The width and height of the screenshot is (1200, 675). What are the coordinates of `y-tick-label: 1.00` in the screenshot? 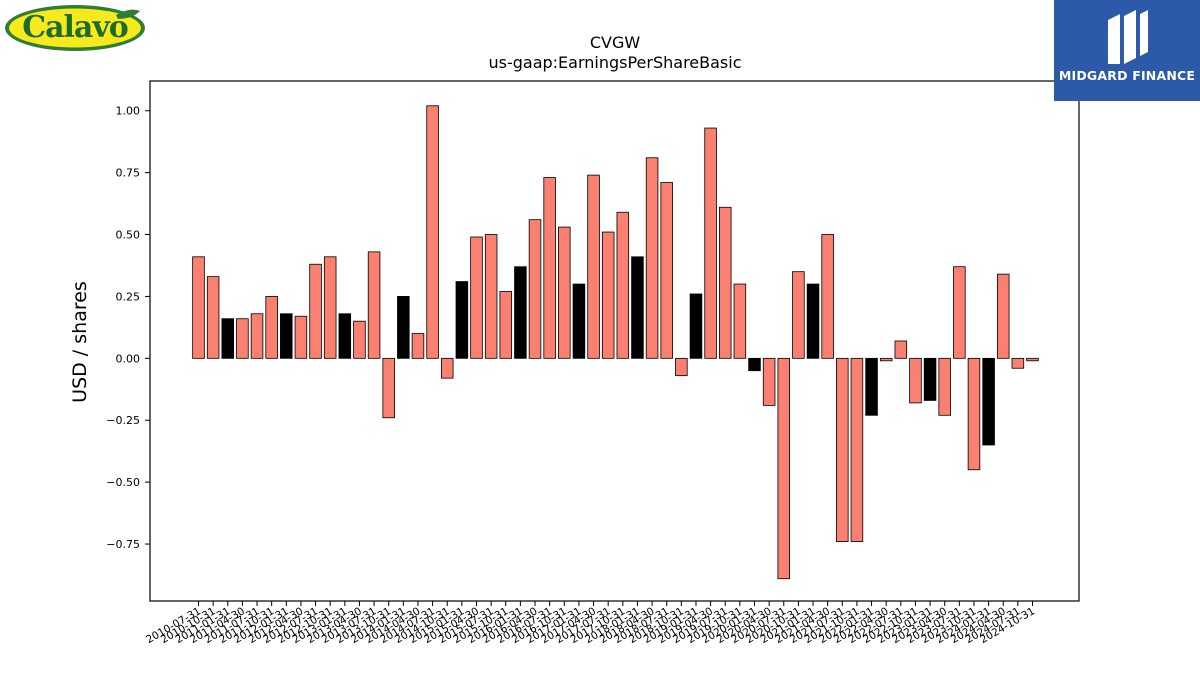 It's located at (128, 111).